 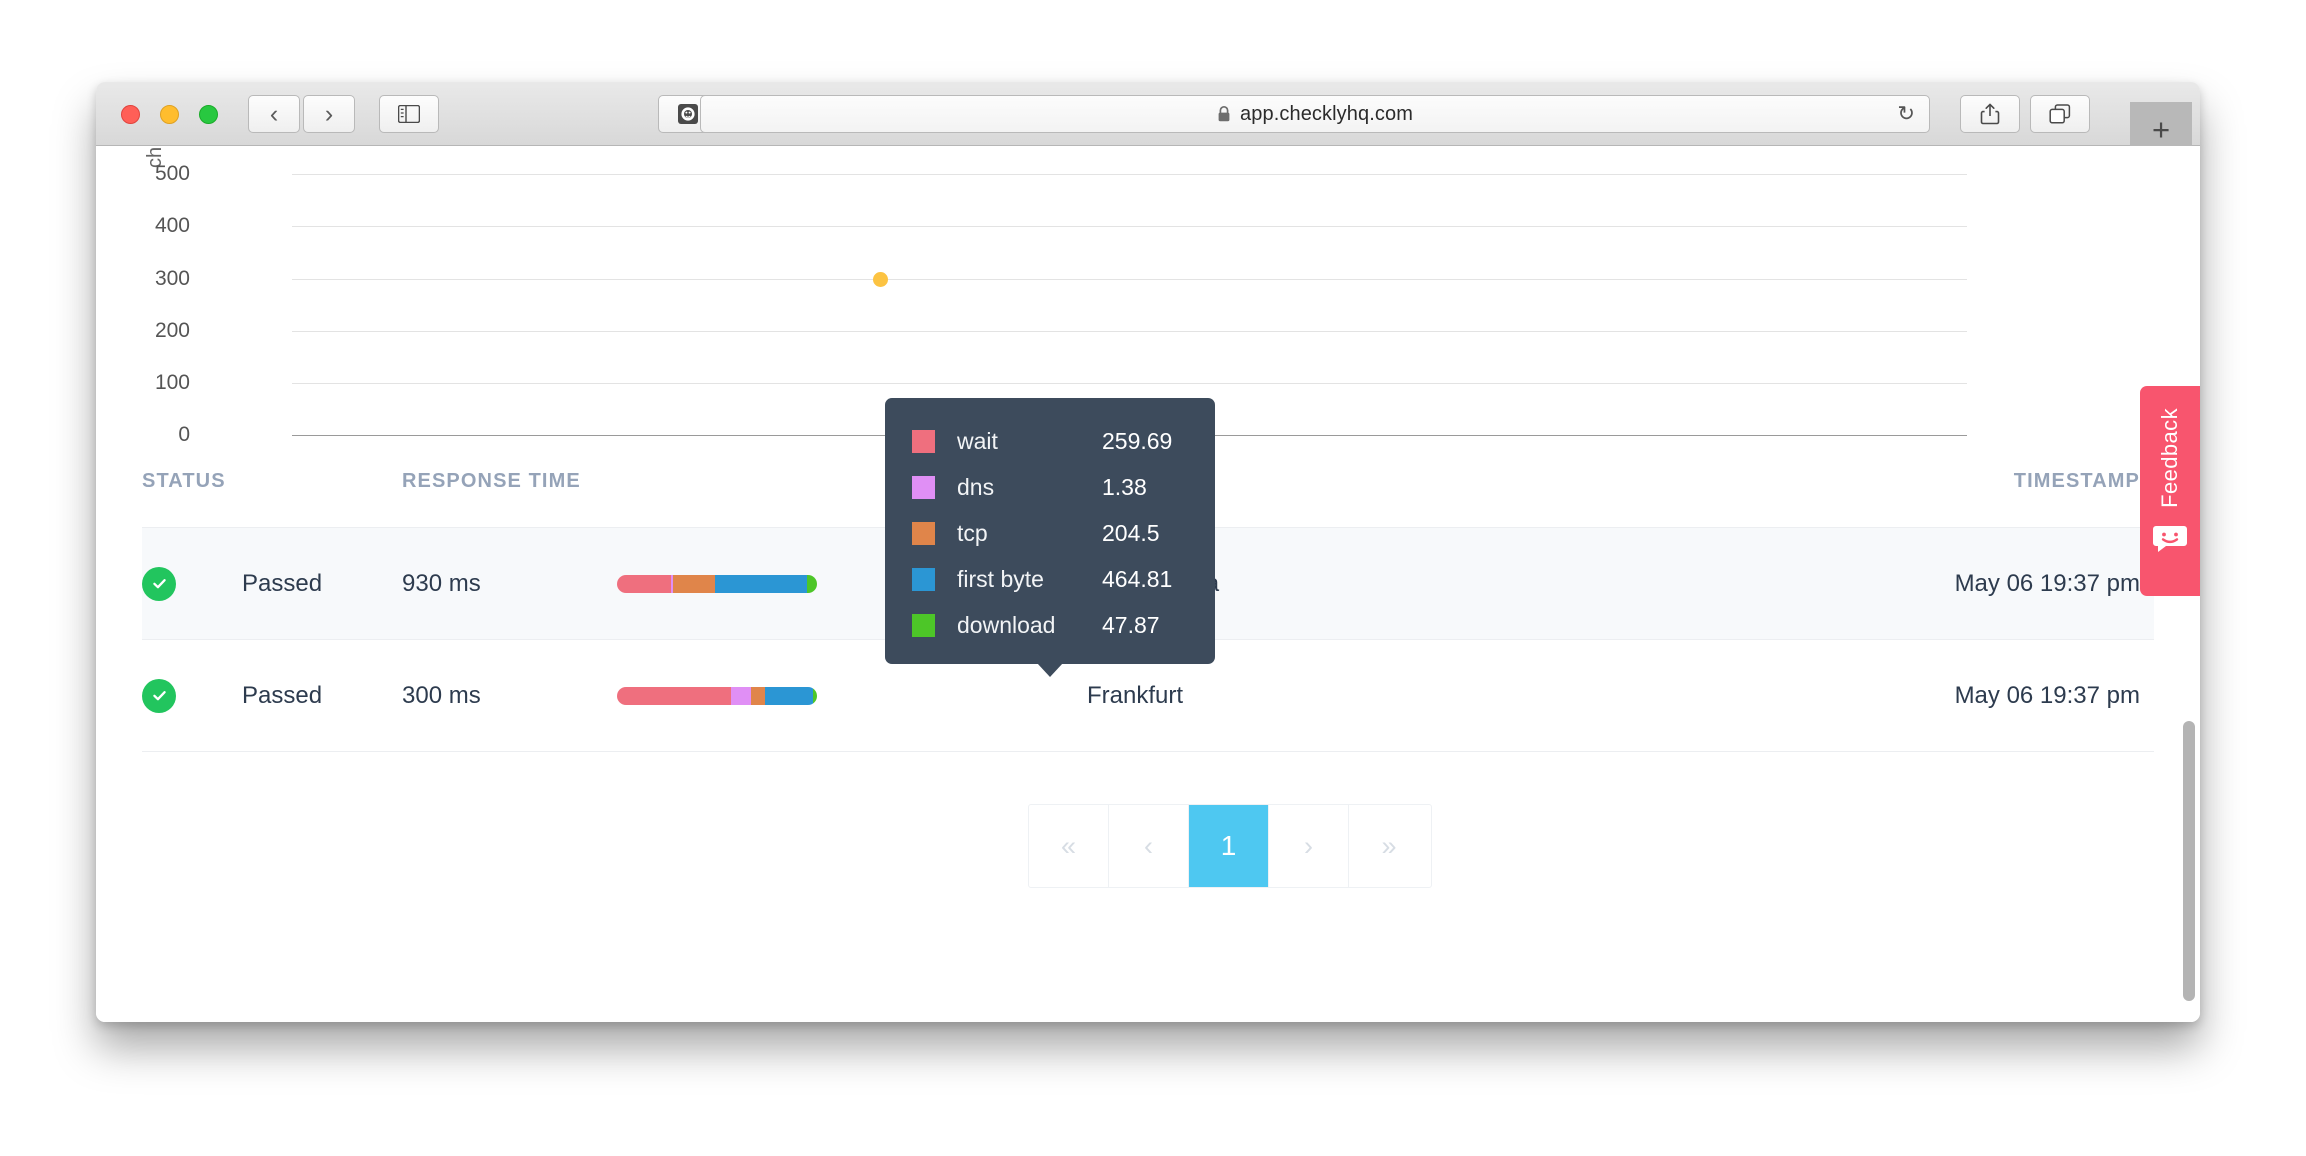 I want to click on forward-button: ›, so click(x=329, y=114).